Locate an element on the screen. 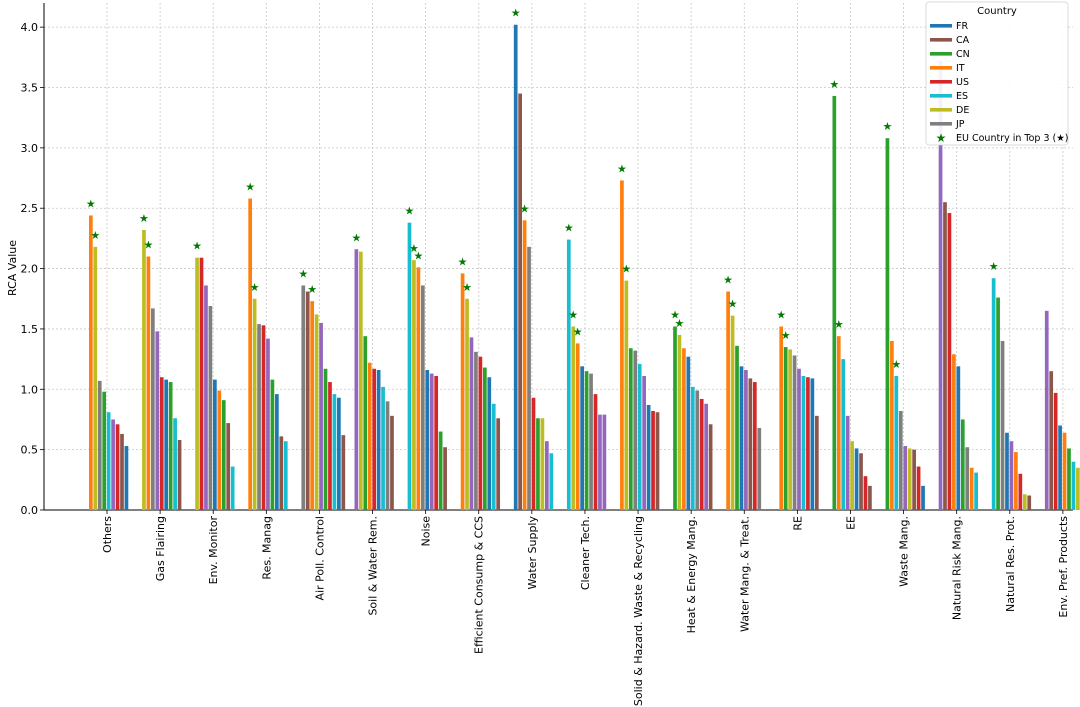 The width and height of the screenshot is (1080, 707). y-tick-label: 1.0 is located at coordinates (30, 389).